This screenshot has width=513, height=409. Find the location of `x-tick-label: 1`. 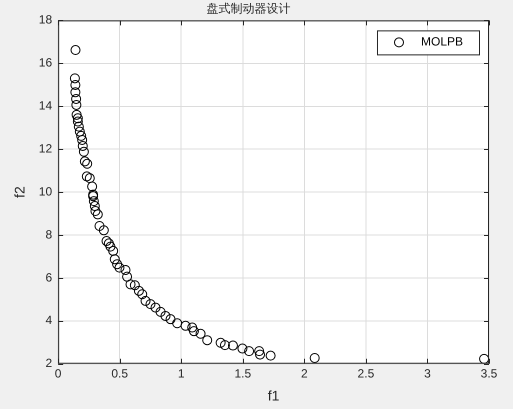

x-tick-label: 1 is located at coordinates (181, 373).